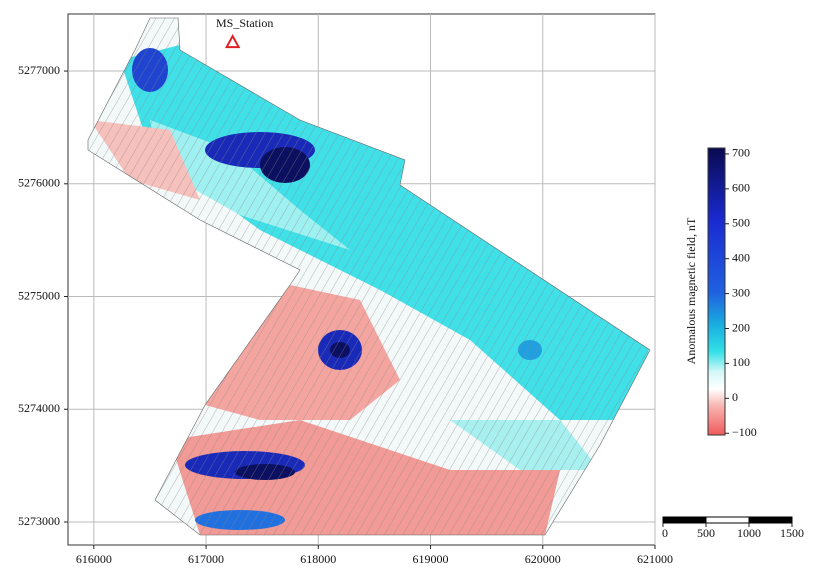 This screenshot has width=823, height=573. Describe the element at coordinates (39, 295) in the screenshot. I see `y-tick-label: 5275000` at that location.